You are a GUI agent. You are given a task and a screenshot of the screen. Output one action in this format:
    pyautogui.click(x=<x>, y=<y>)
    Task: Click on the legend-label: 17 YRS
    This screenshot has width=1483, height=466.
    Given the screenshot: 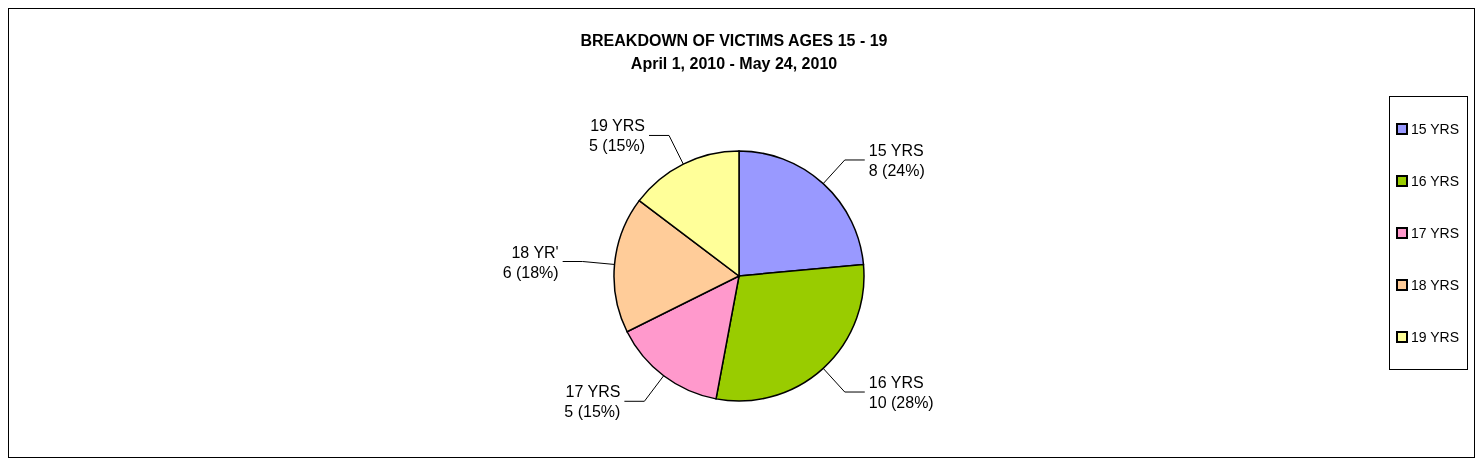 What is the action you would take?
    pyautogui.click(x=1435, y=233)
    